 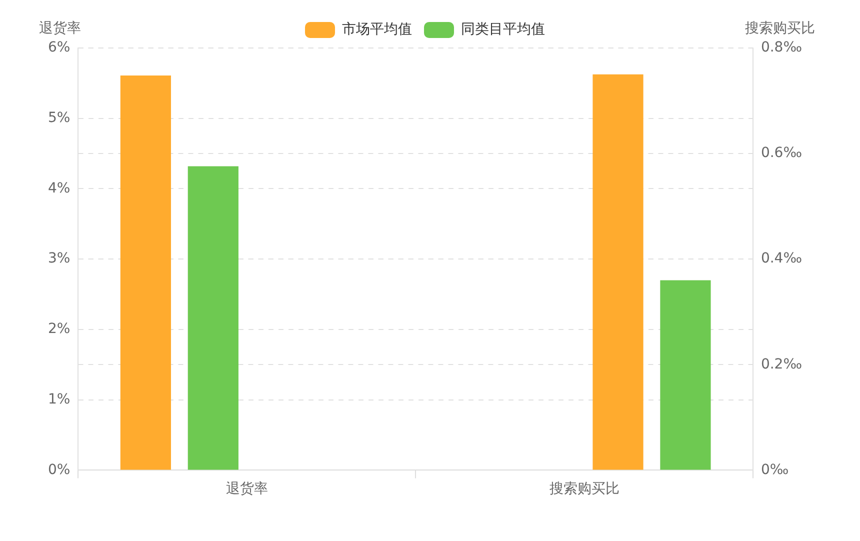 I want to click on y2-axis-title: 搜索购买比, so click(x=780, y=28).